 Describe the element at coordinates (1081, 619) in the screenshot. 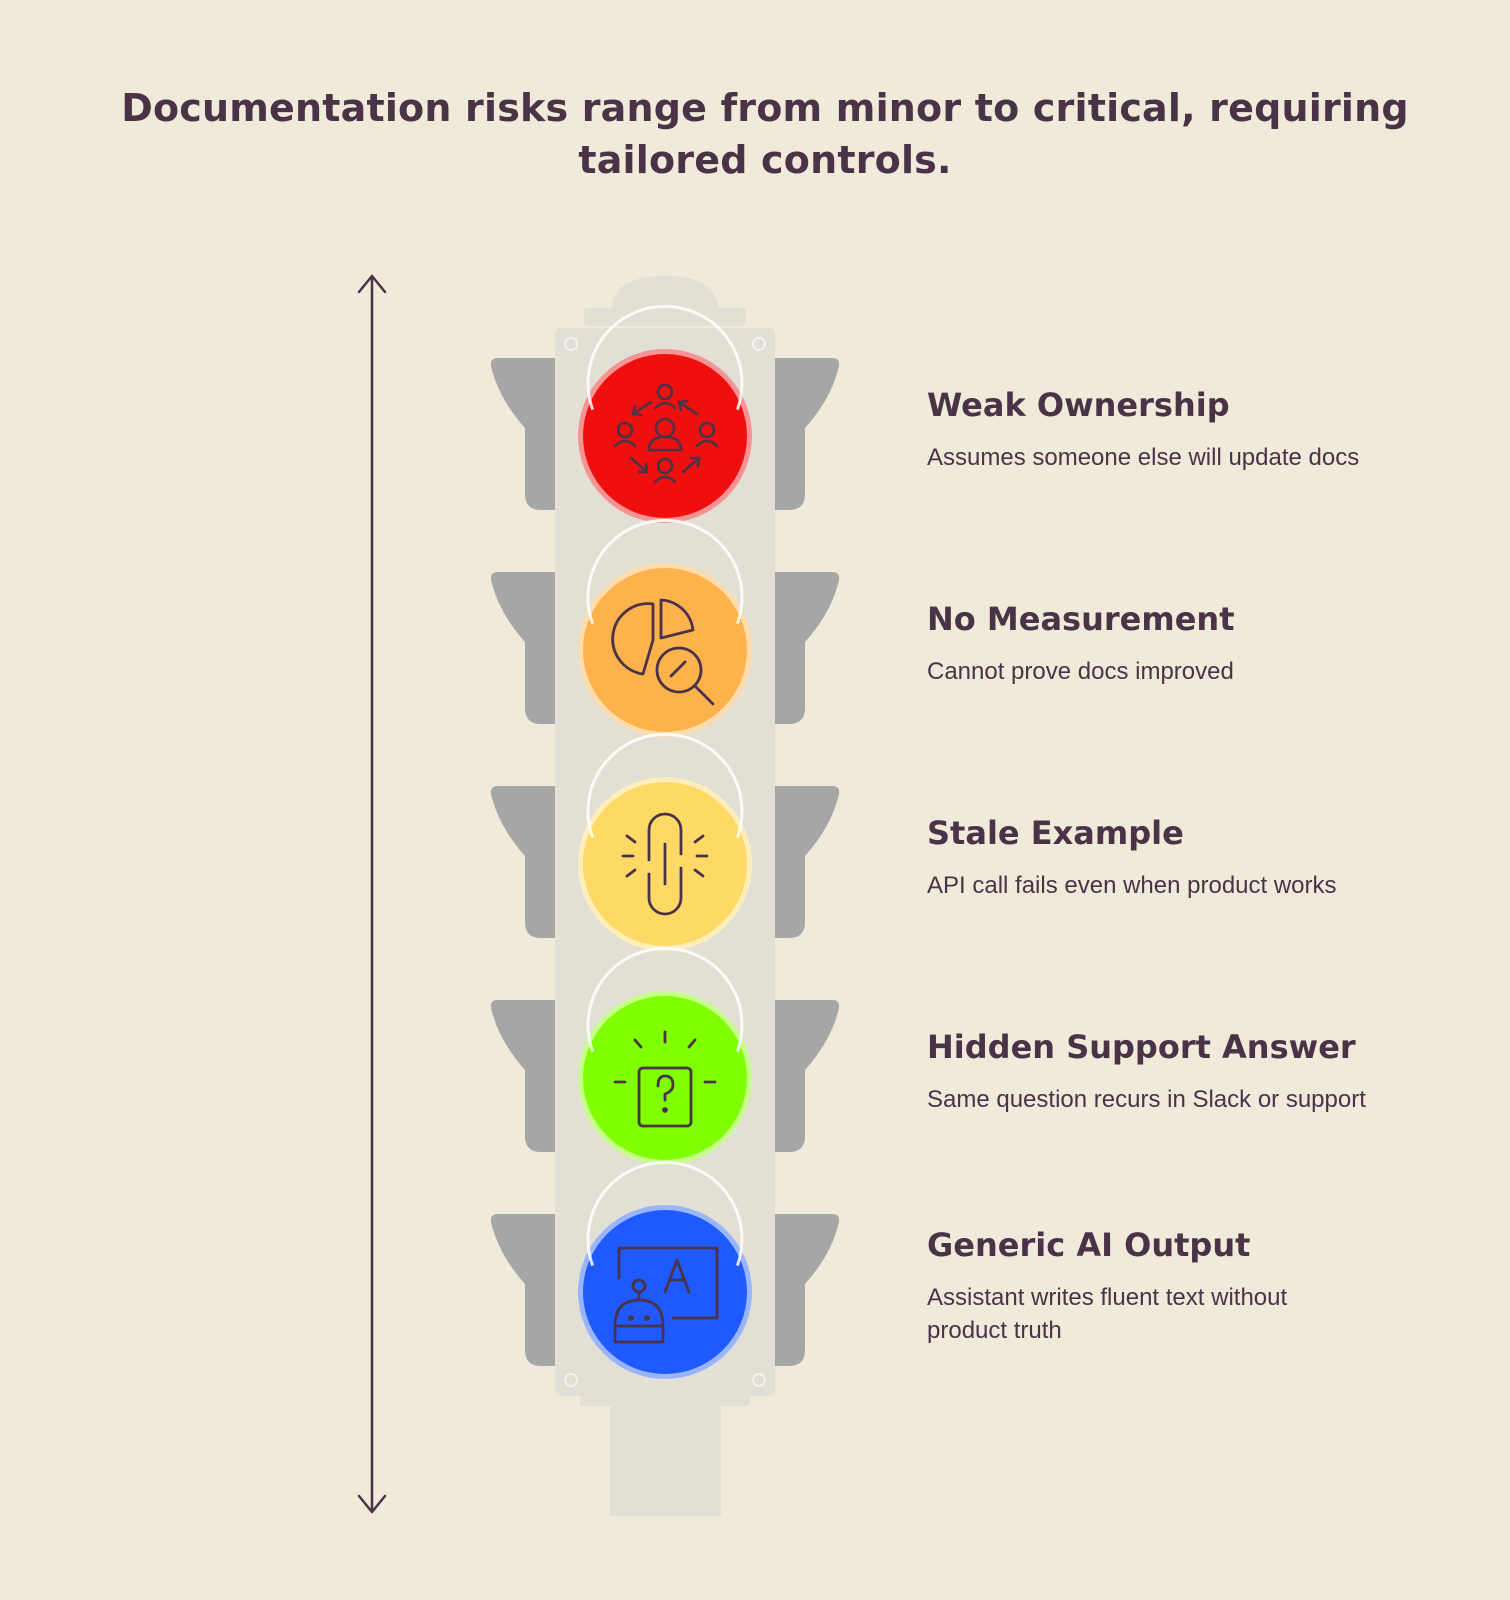

I see `risk-title: No Measurement` at that location.